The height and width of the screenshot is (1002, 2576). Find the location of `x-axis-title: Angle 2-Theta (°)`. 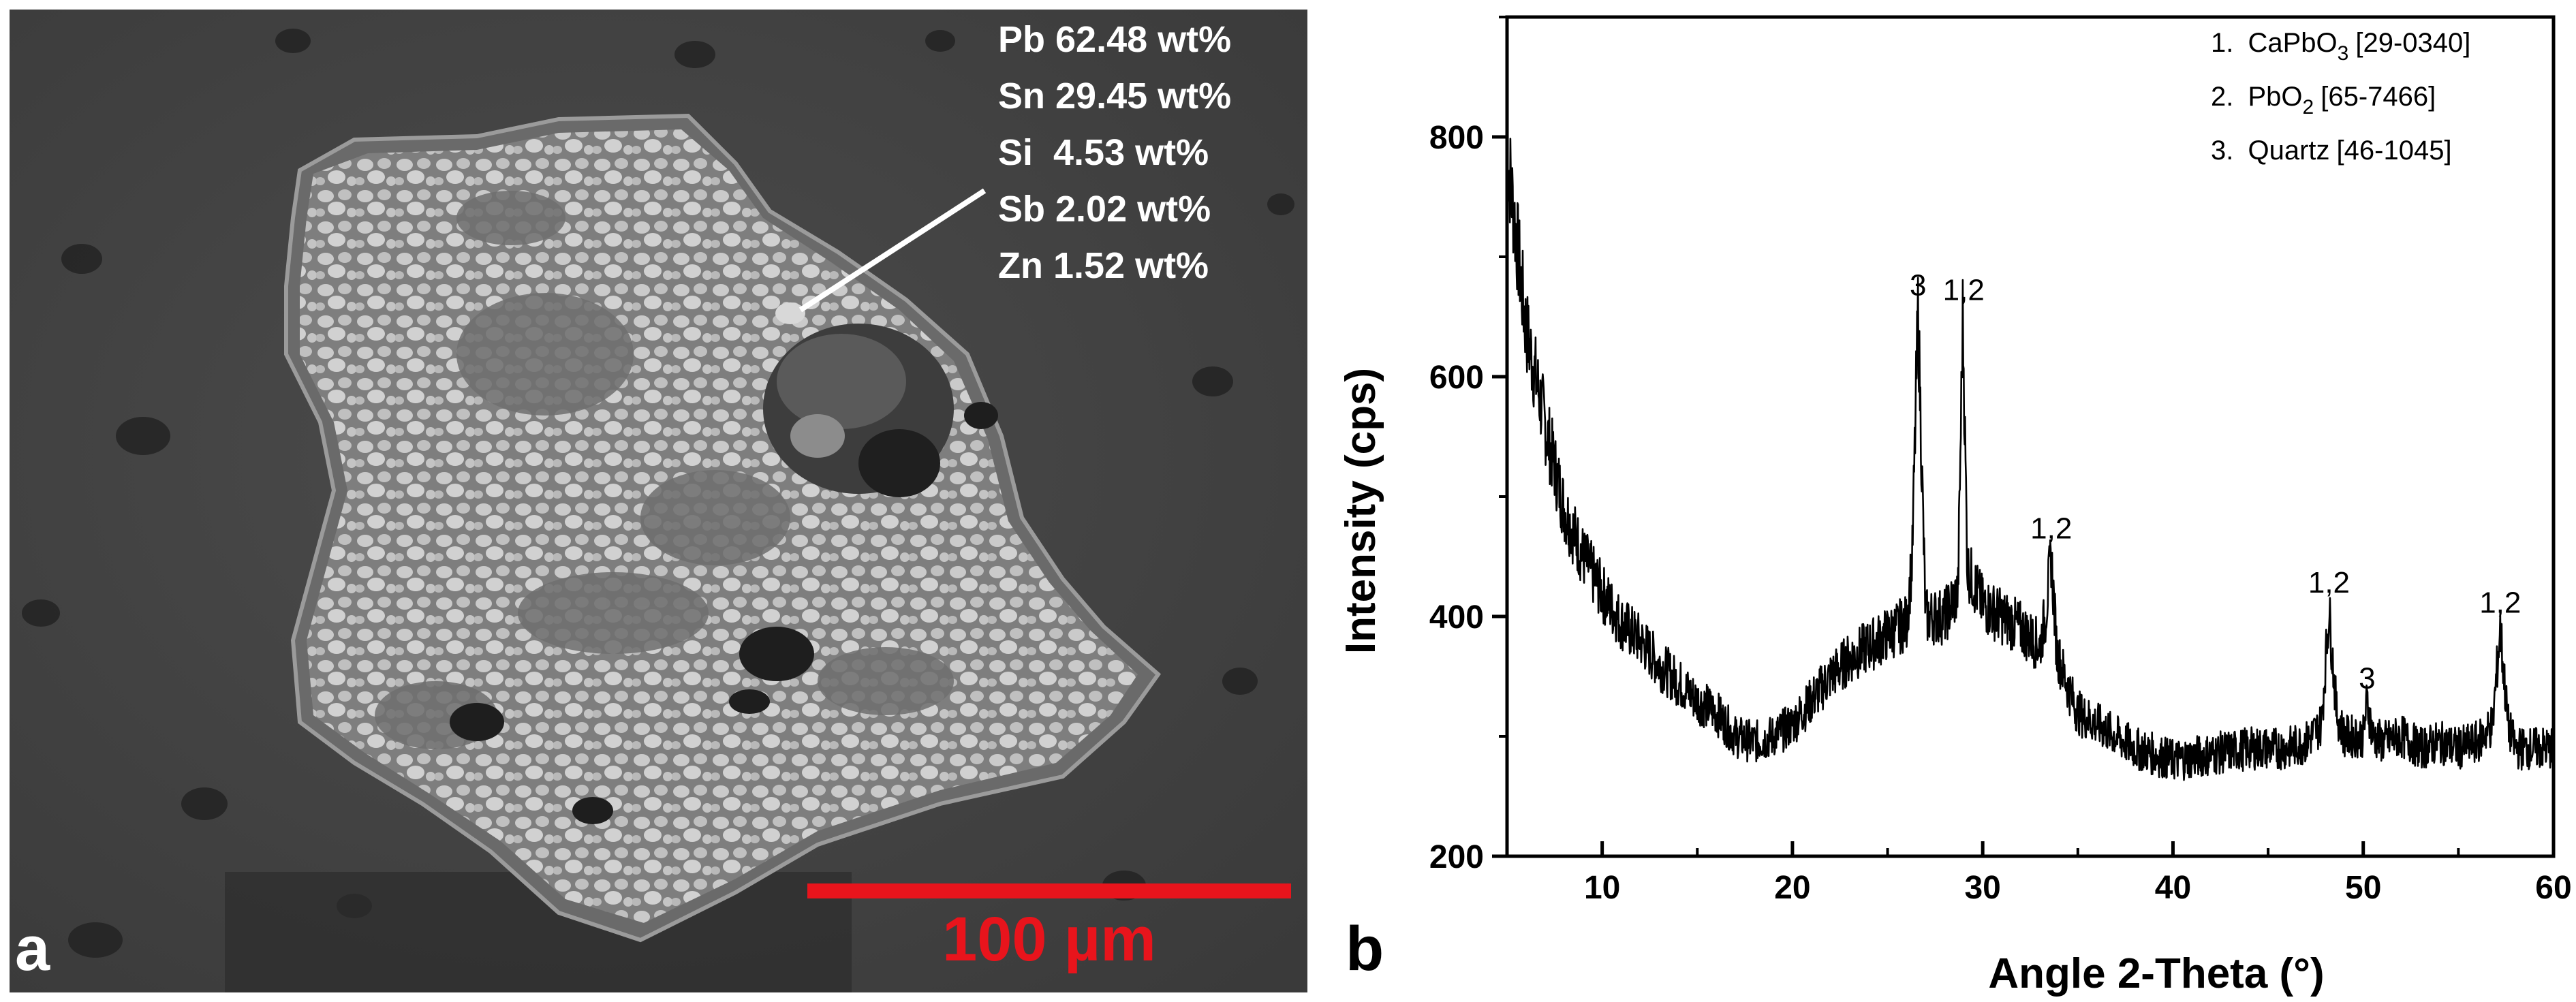

x-axis-title: Angle 2-Theta (°) is located at coordinates (2156, 973).